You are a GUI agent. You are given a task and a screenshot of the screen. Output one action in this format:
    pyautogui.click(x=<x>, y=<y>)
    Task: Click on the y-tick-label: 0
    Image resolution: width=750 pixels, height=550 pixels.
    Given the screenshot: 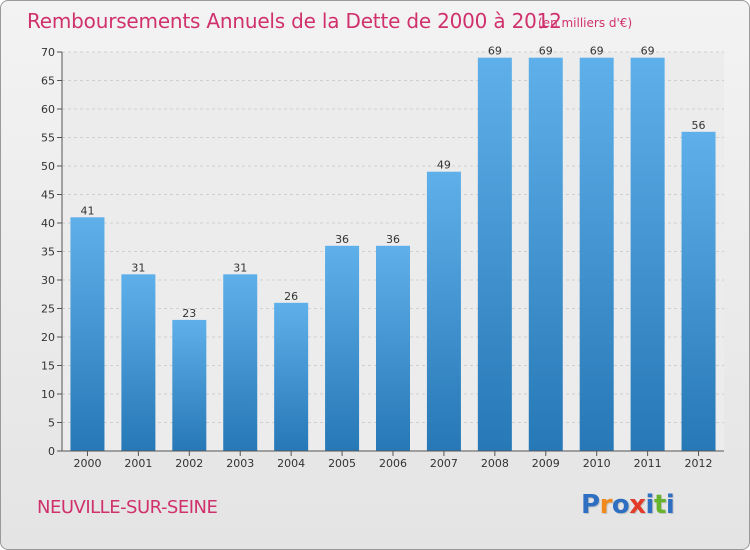 What is the action you would take?
    pyautogui.click(x=51, y=451)
    